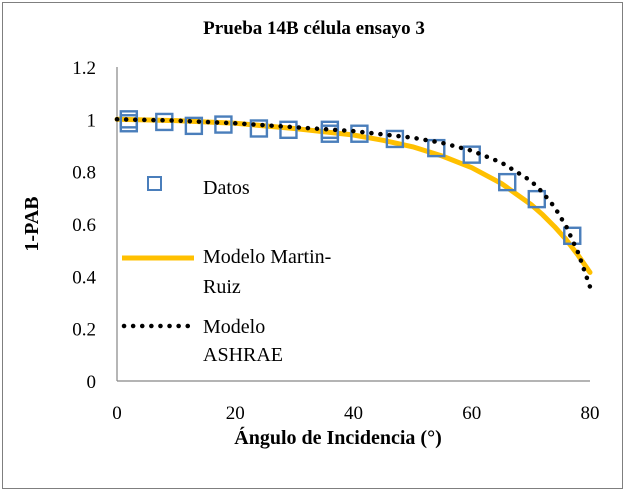 The height and width of the screenshot is (493, 627). I want to click on x-tick-label: 20, so click(235, 413).